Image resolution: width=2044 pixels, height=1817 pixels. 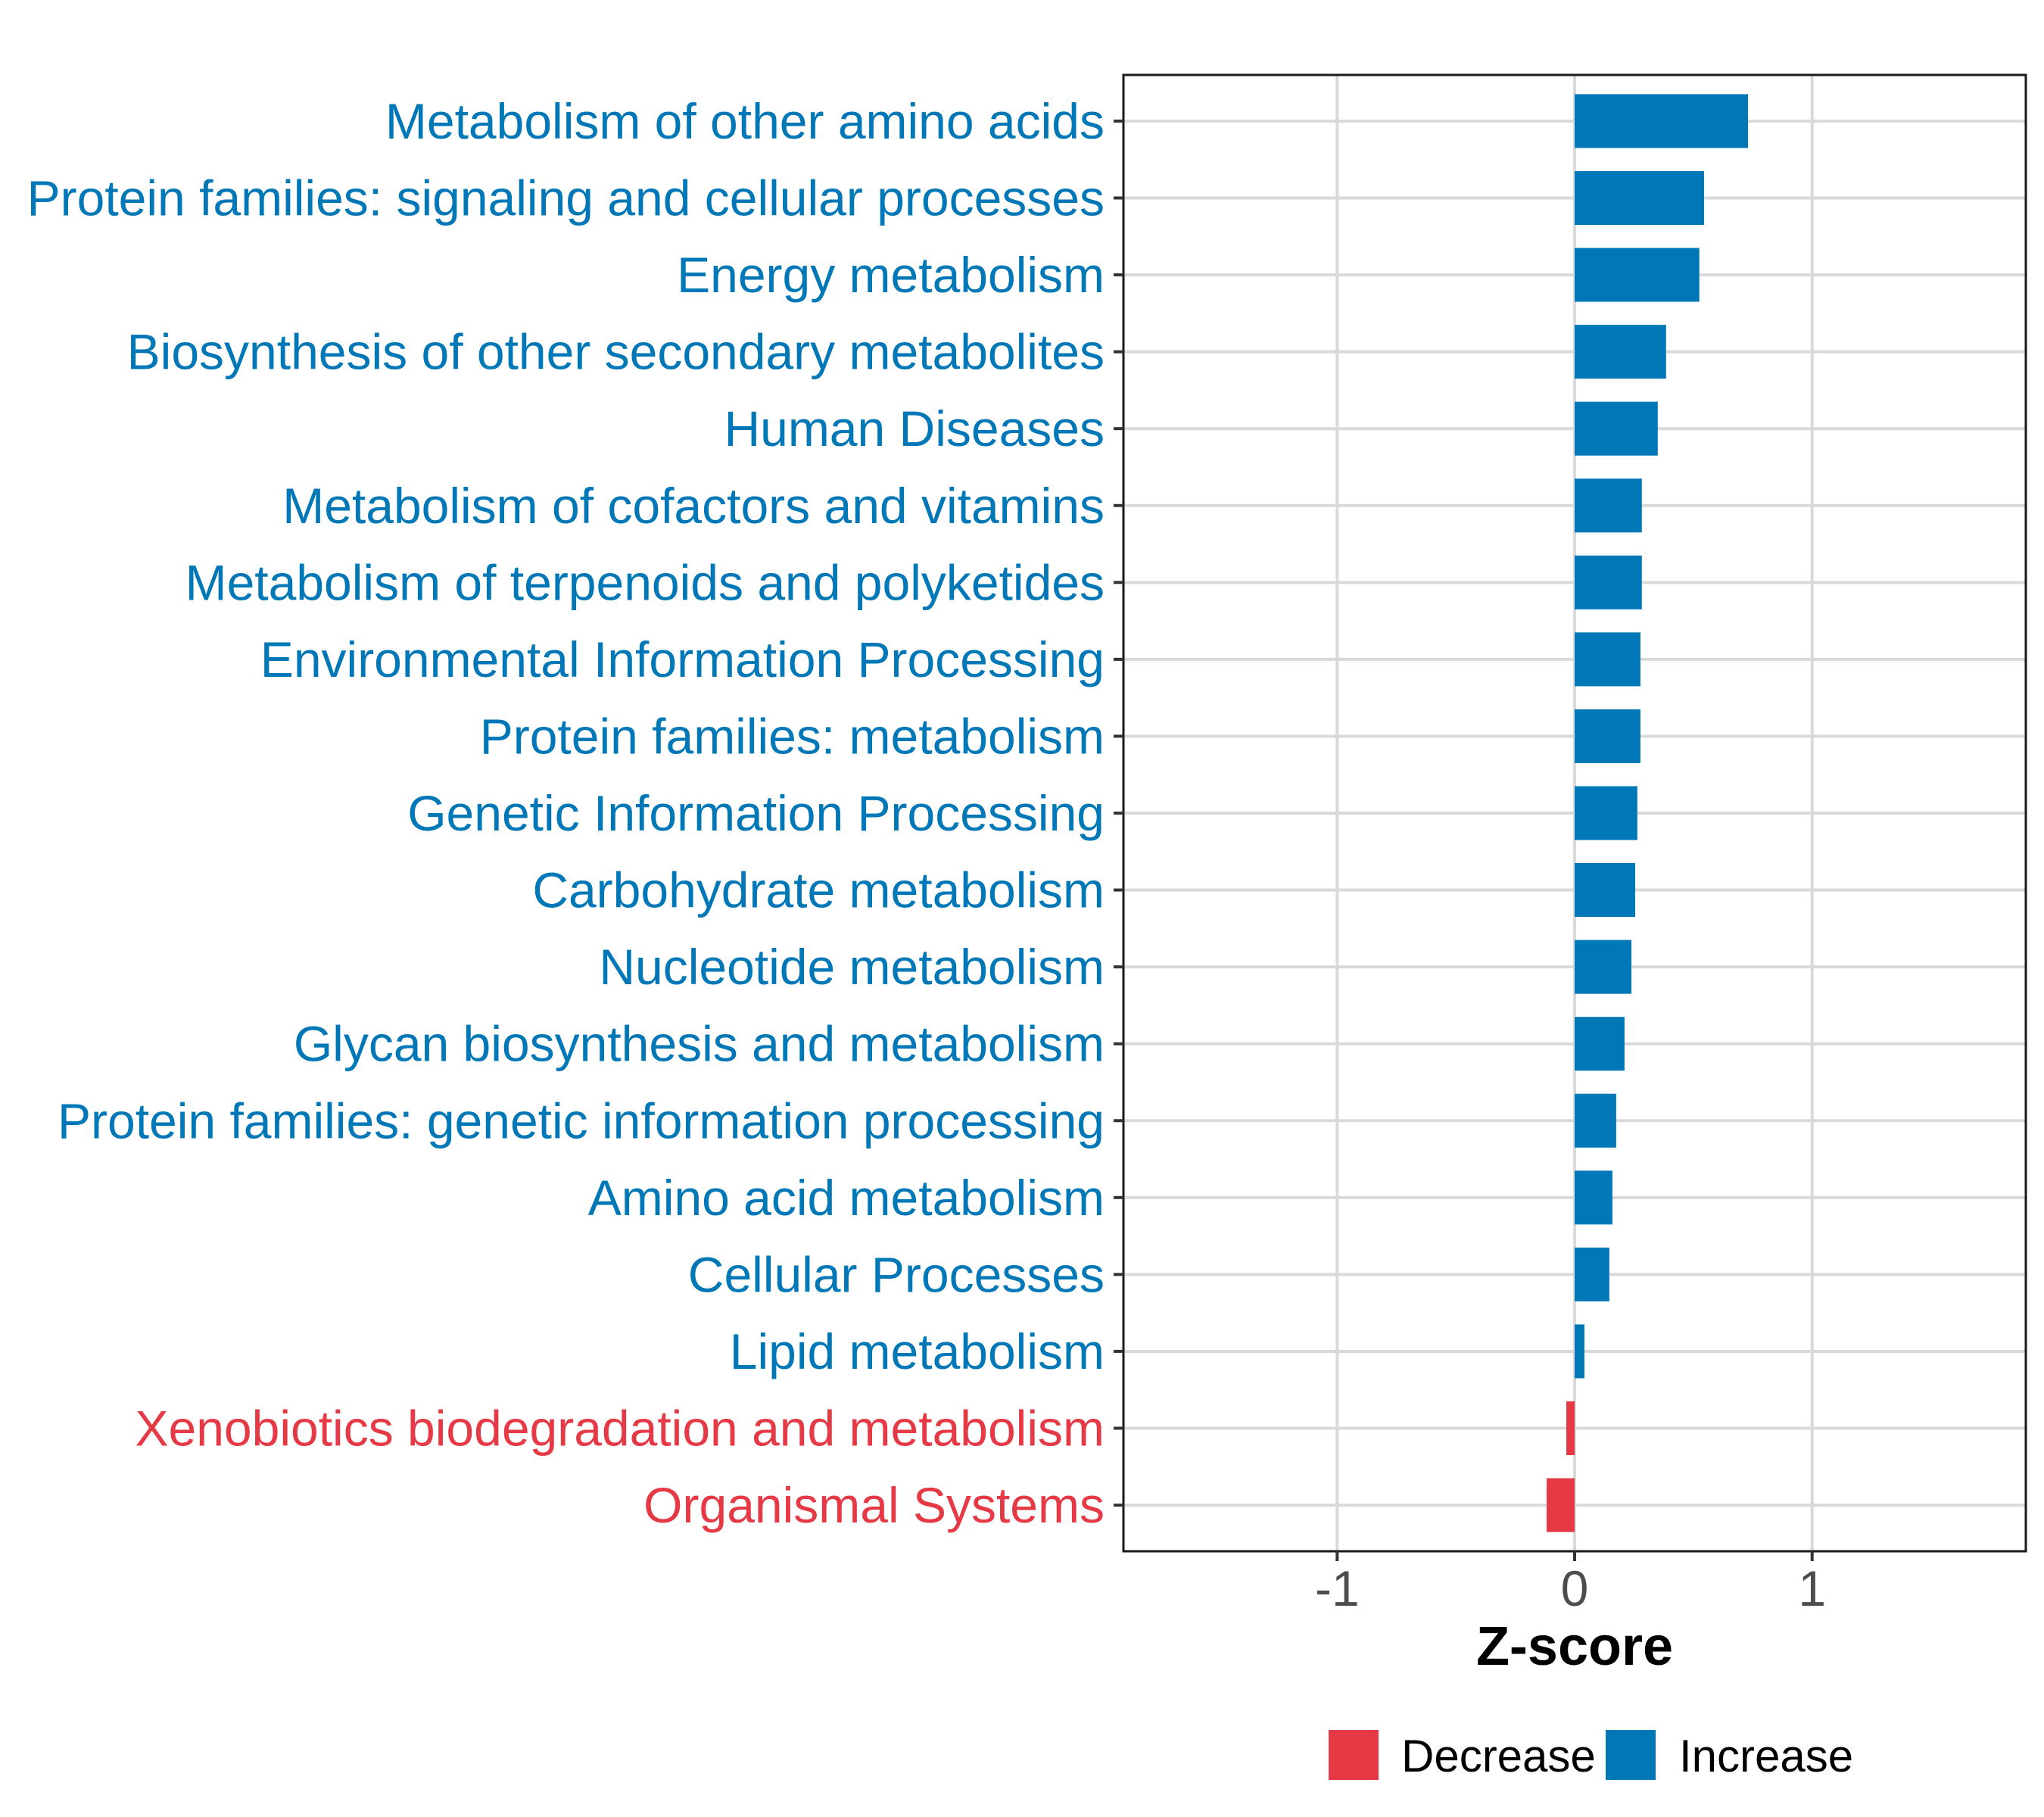 What do you see at coordinates (818, 890) in the screenshot?
I see `y-tick-label: Carbohydrate metabolism` at bounding box center [818, 890].